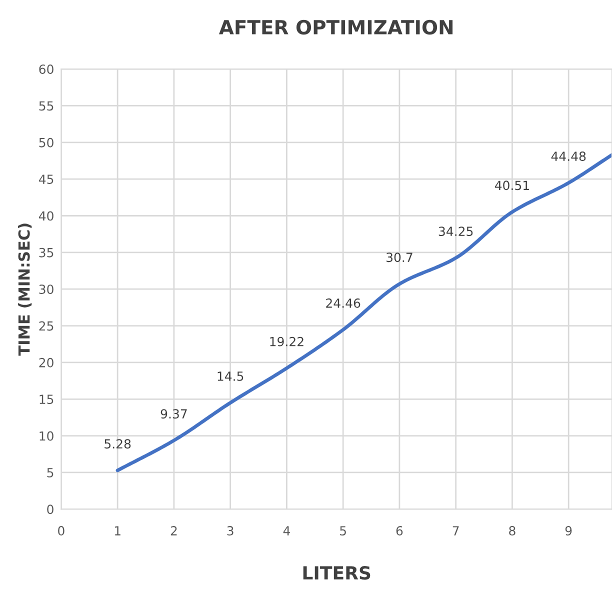  What do you see at coordinates (47, 399) in the screenshot?
I see `y-tick-label: 15` at bounding box center [47, 399].